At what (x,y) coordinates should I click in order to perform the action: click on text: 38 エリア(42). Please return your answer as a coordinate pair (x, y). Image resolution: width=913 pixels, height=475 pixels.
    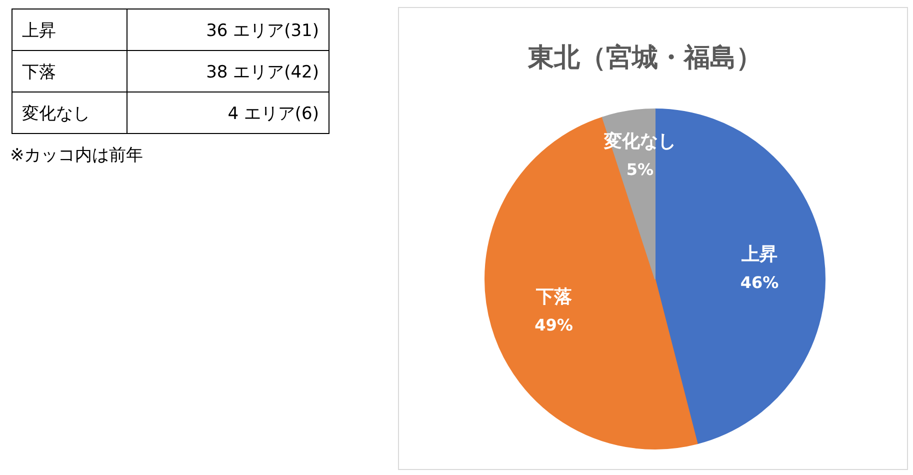
    Looking at the image, I should click on (262, 72).